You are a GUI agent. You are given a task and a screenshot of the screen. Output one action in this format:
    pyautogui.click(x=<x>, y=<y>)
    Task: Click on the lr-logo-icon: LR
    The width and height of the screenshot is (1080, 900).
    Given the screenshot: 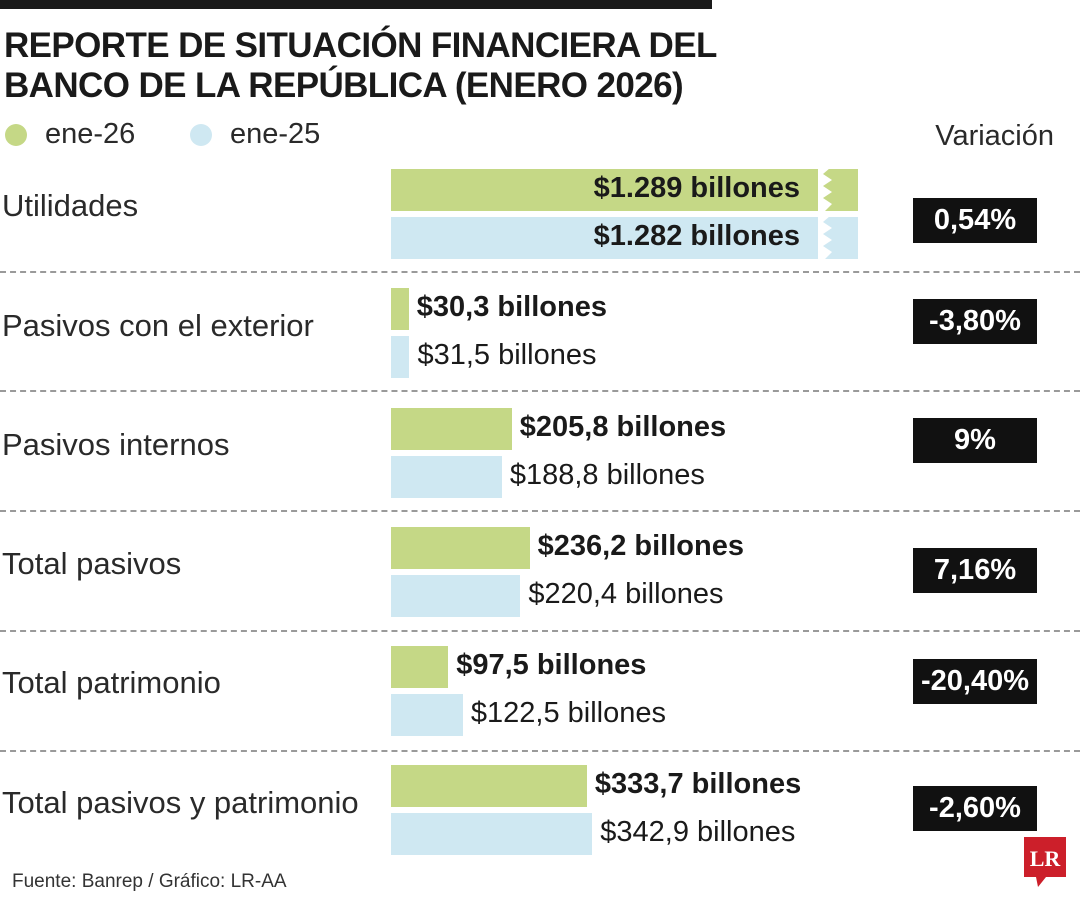 What is the action you would take?
    pyautogui.click(x=1045, y=862)
    